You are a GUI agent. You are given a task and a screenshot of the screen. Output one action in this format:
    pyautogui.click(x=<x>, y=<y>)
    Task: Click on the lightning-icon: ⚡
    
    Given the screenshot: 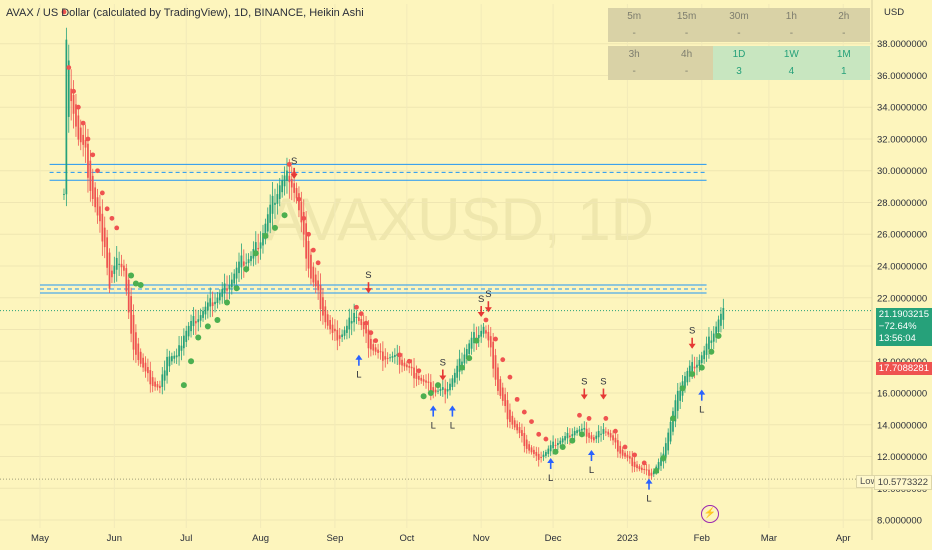 What is the action you would take?
    pyautogui.click(x=710, y=514)
    